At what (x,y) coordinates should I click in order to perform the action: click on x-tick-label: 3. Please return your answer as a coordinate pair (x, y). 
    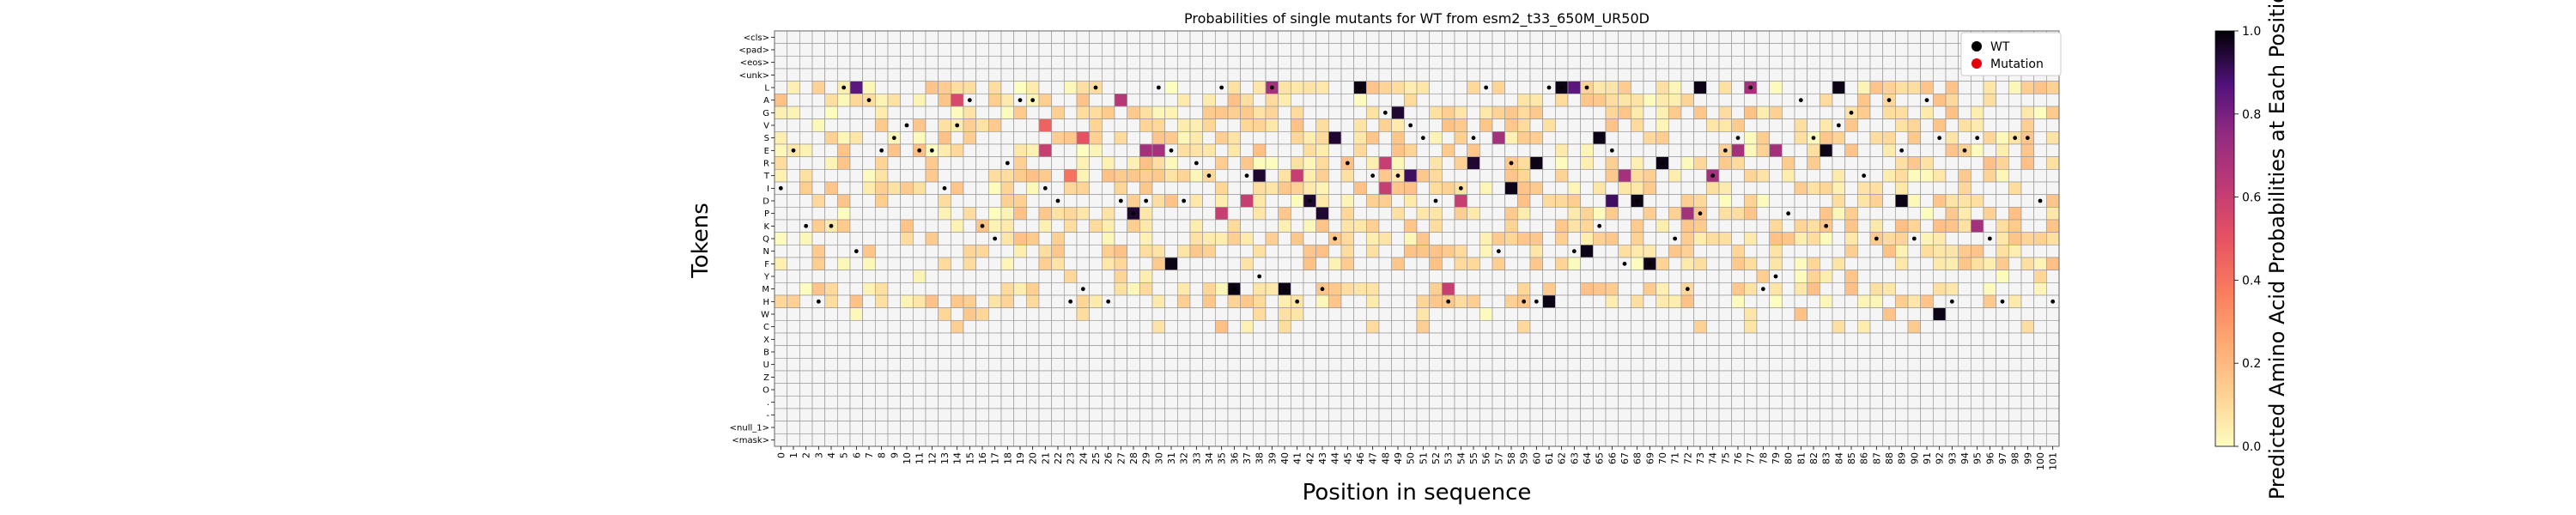
    Looking at the image, I should click on (819, 455).